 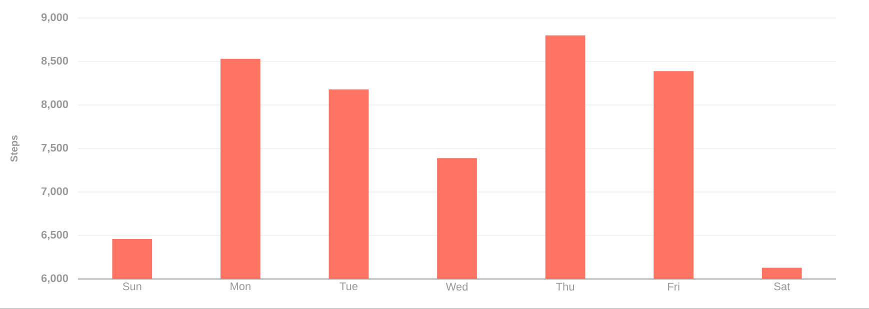 I want to click on x-tick-label: Sun, so click(x=132, y=286).